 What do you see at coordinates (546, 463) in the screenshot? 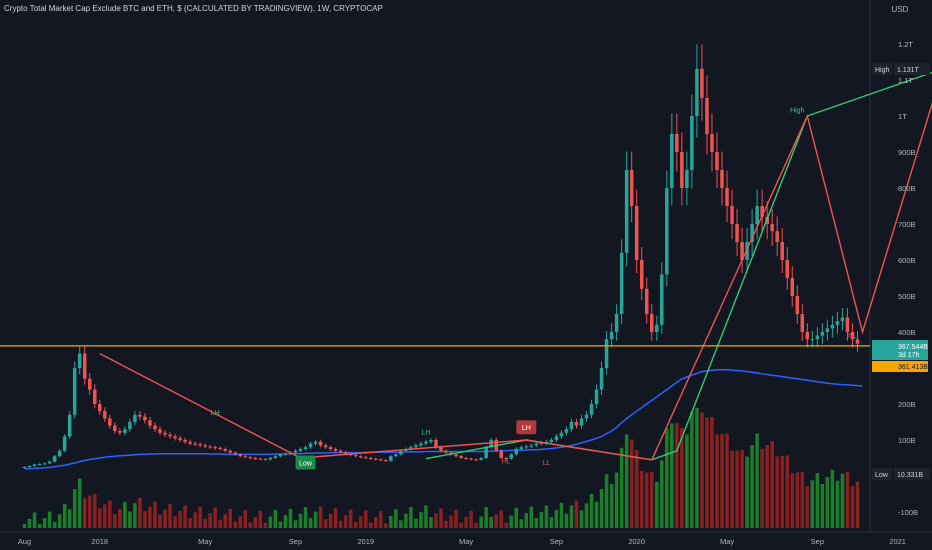
I see `pivot-label: LL` at bounding box center [546, 463].